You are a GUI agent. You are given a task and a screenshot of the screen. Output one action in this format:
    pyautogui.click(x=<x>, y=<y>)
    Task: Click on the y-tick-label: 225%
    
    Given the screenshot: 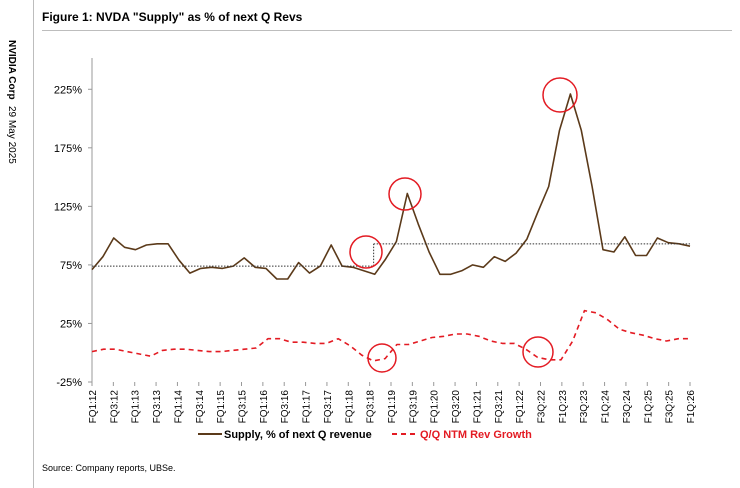 What is the action you would take?
    pyautogui.click(x=68, y=90)
    